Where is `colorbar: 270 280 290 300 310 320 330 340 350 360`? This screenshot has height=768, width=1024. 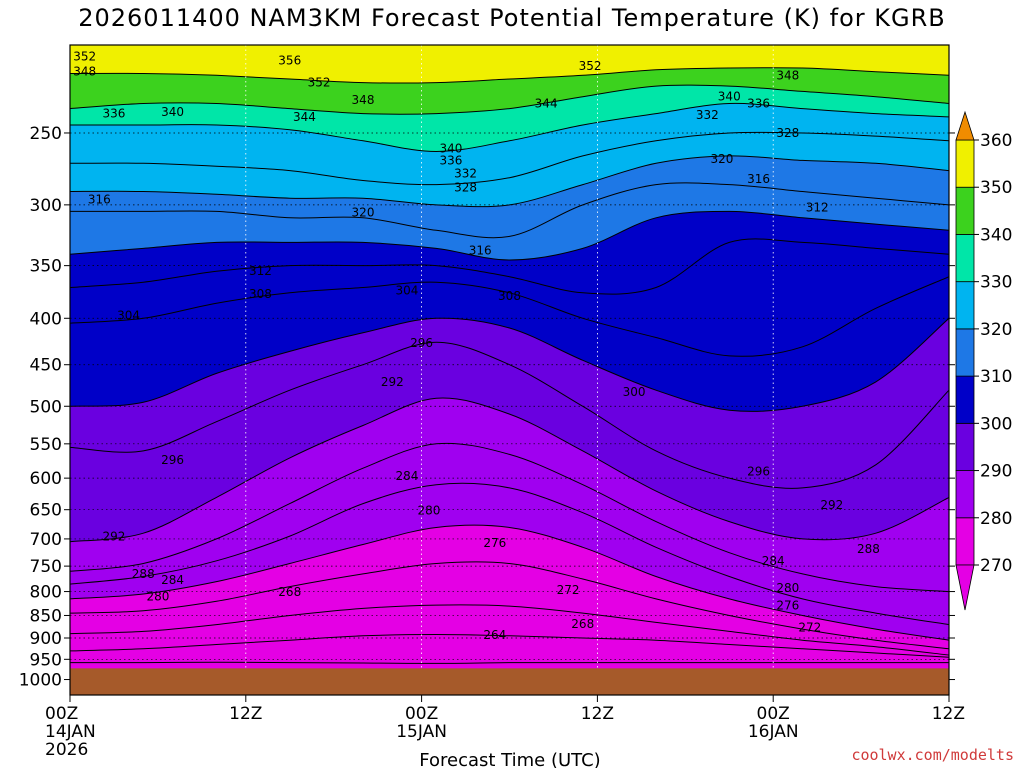 colorbar: 270 280 290 300 310 320 330 340 350 360 is located at coordinates (983, 360).